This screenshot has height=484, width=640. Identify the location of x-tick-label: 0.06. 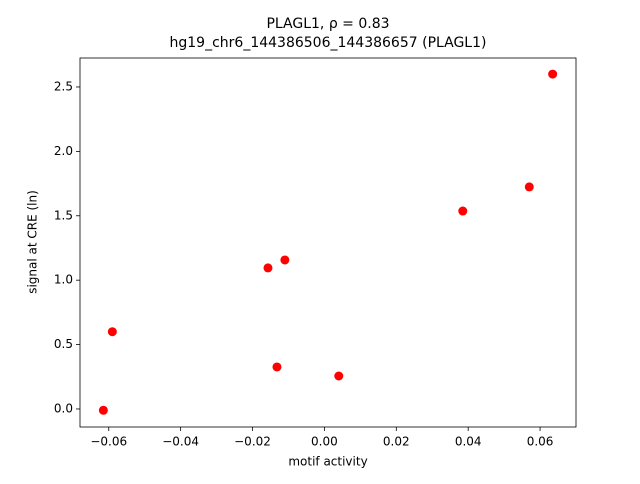
(540, 442).